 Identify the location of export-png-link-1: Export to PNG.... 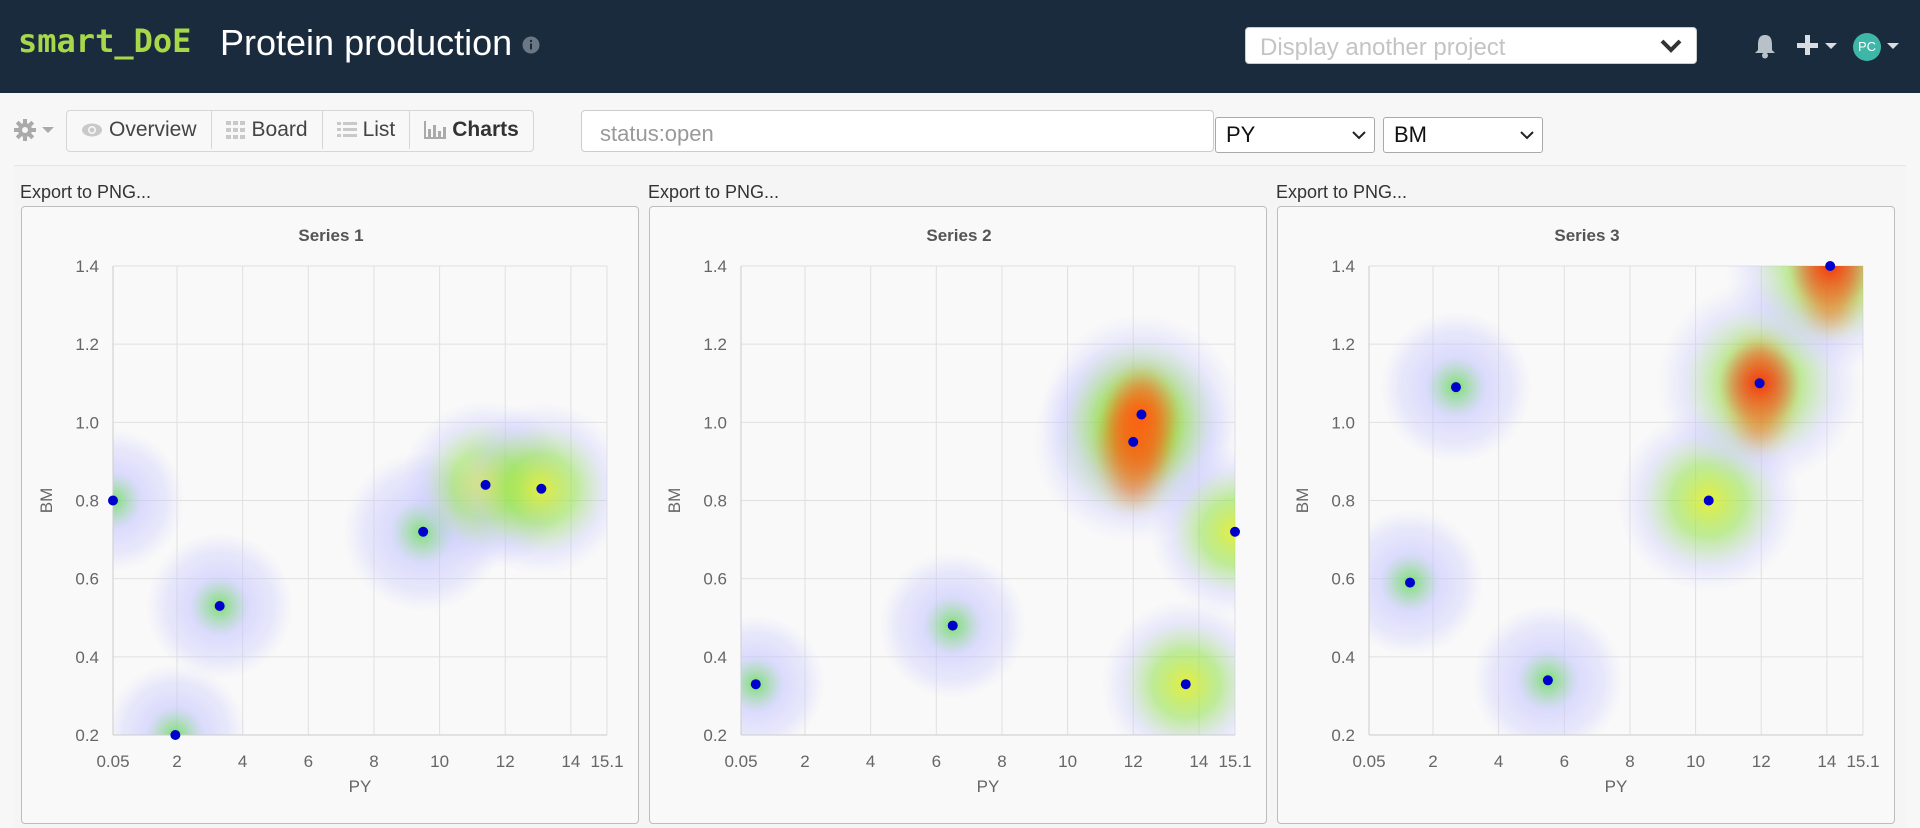
(86, 192).